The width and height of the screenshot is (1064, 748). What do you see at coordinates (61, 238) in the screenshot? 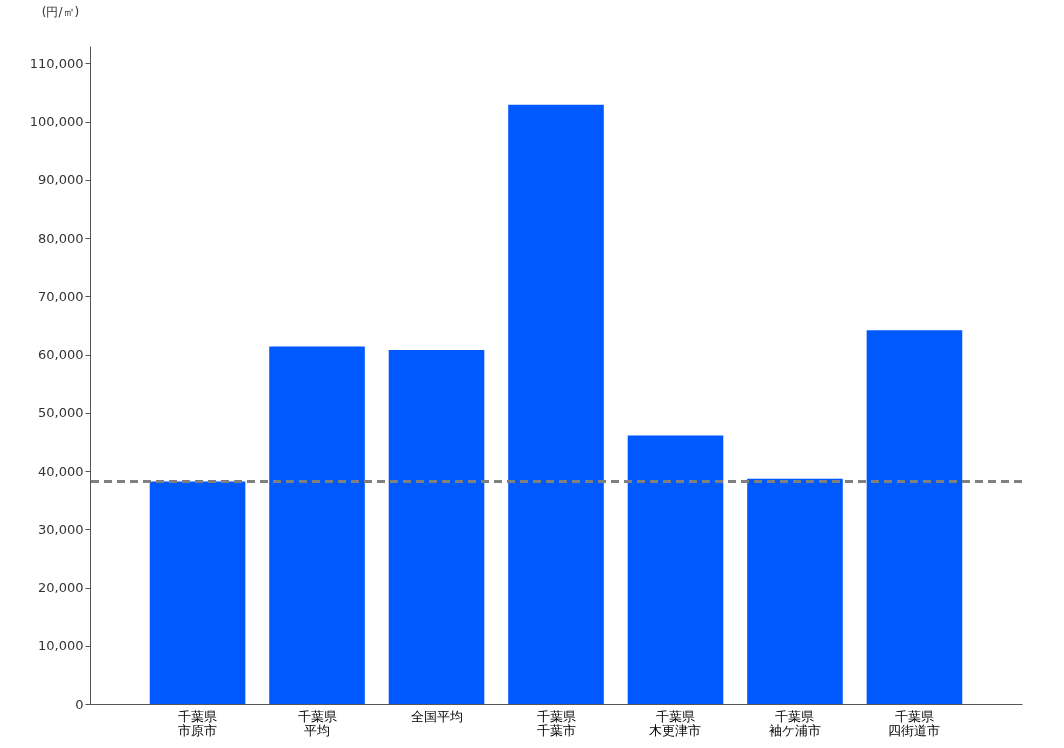
I see `y-tick-label: 80,000` at bounding box center [61, 238].